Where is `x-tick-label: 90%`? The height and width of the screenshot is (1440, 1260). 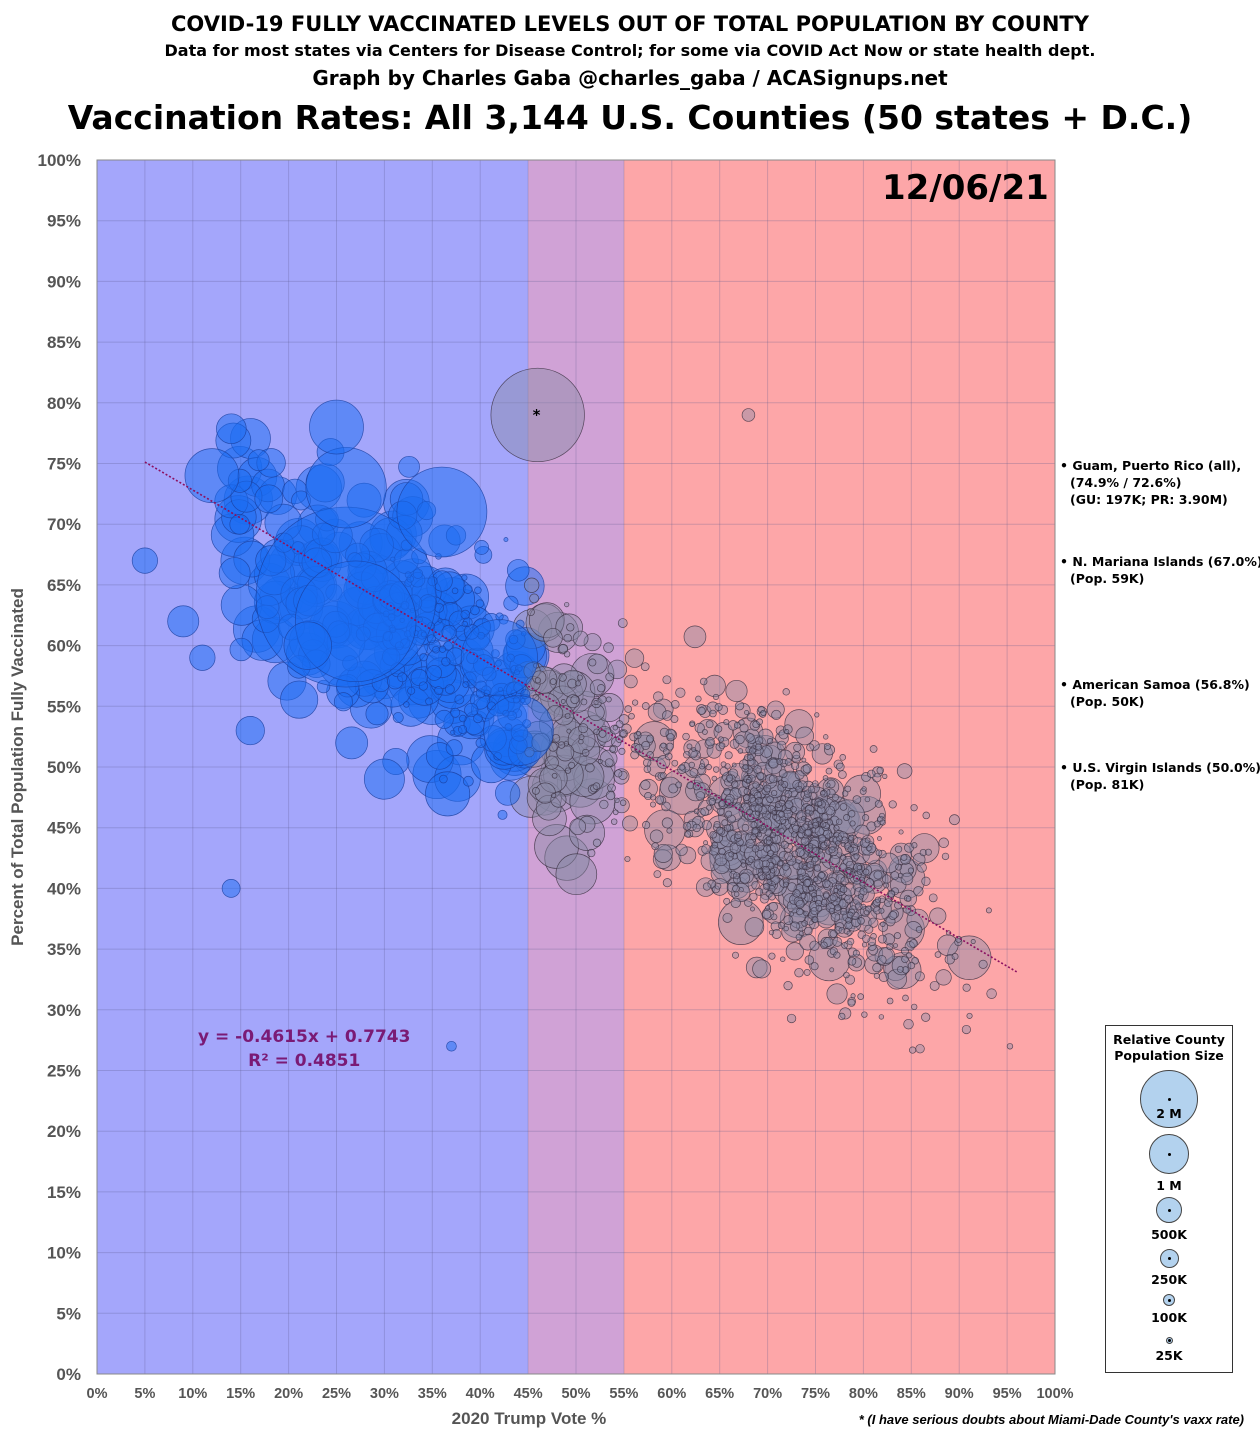
x-tick-label: 90% is located at coordinates (959, 1394).